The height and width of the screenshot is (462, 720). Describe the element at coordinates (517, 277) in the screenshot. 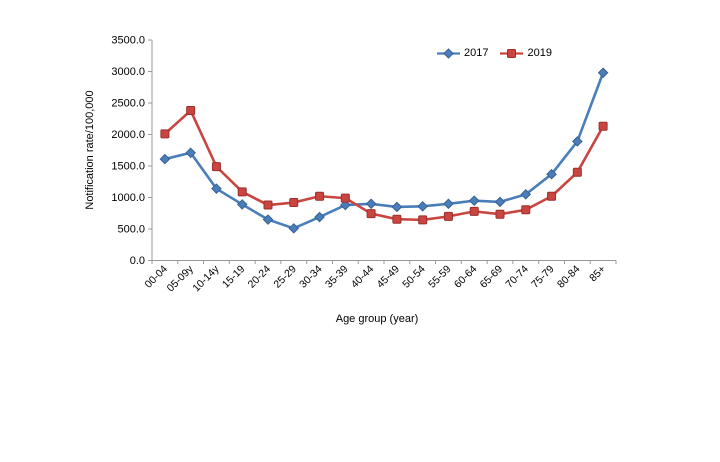

I see `x-category-label: 70-74` at that location.